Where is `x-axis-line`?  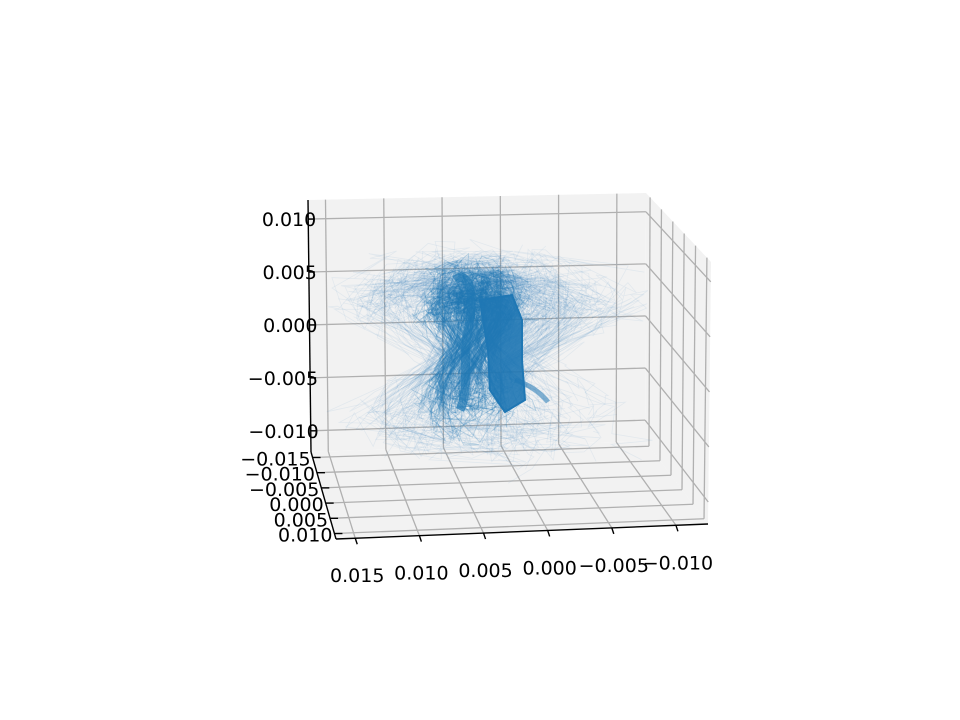
x-axis-line is located at coordinates (522, 531).